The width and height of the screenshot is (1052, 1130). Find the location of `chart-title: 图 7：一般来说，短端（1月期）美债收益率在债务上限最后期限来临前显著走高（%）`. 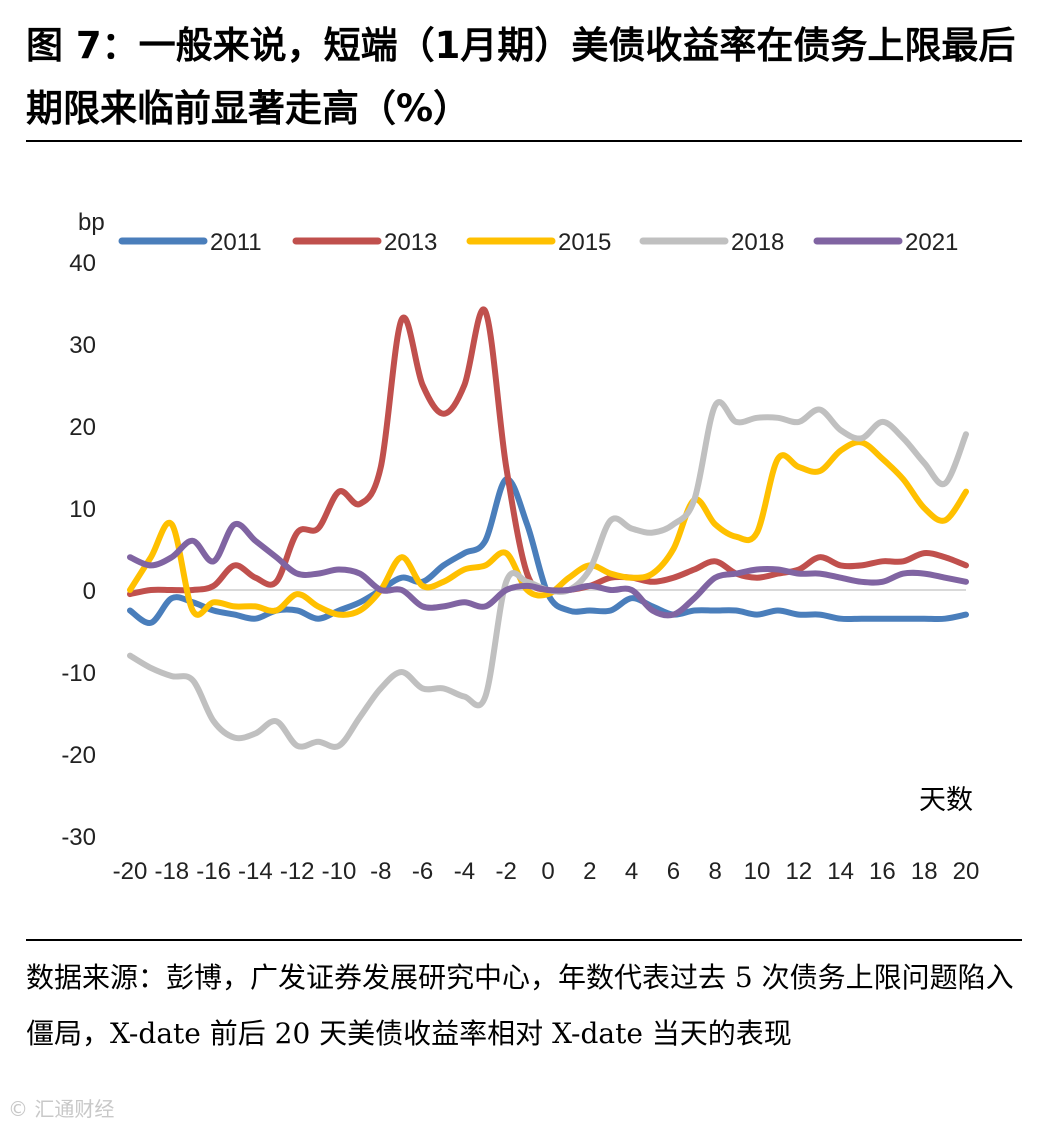

chart-title: 图 7：一般来说，短端（1月期）美债收益率在债务上限最后期限来临前显著走高（%） is located at coordinates (521, 77).